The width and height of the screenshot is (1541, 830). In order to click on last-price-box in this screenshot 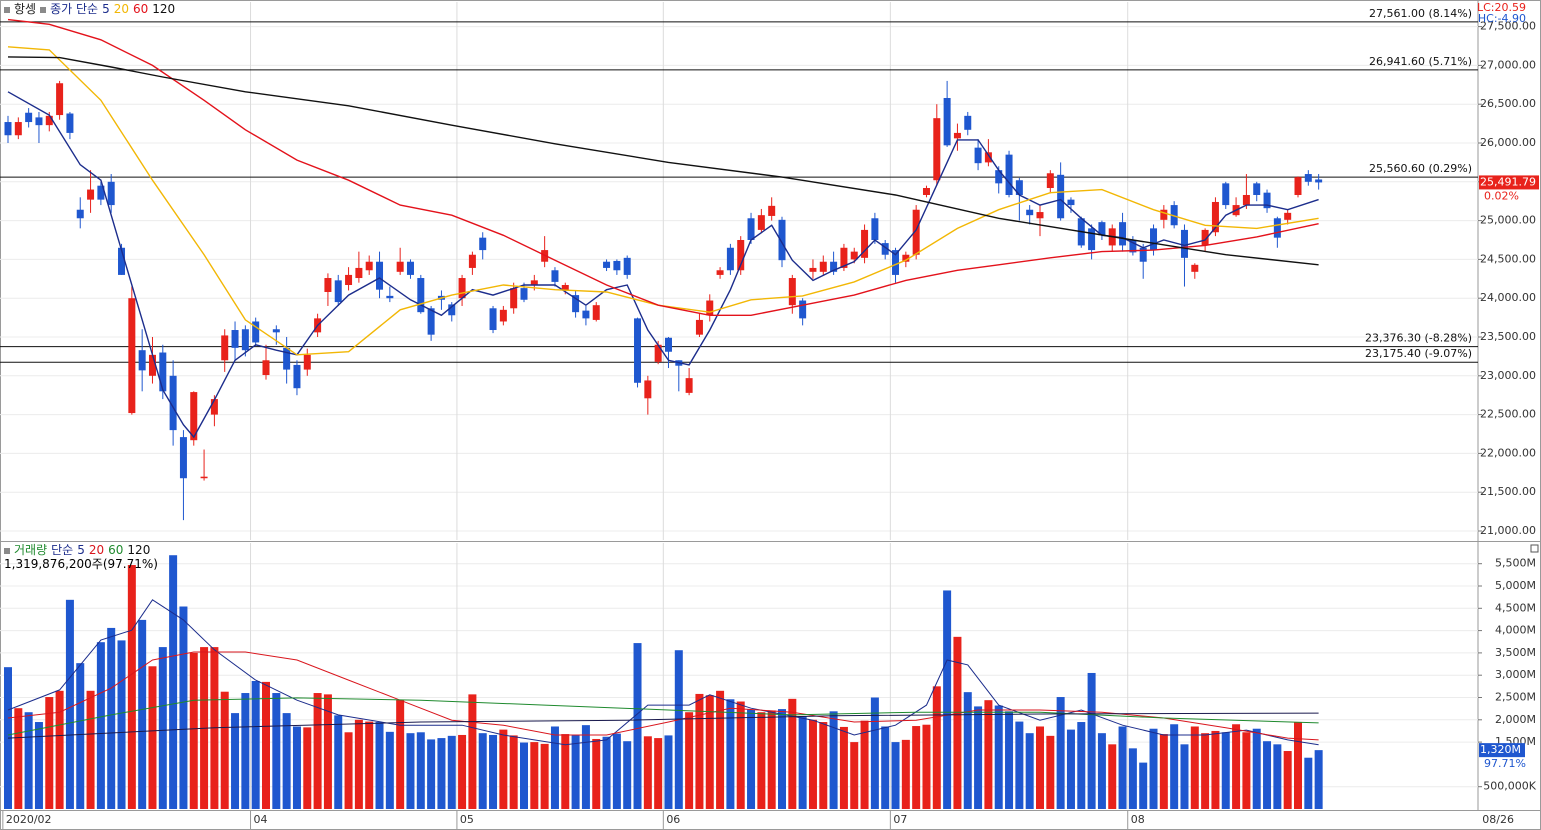, I will do `click(1509, 182)`.